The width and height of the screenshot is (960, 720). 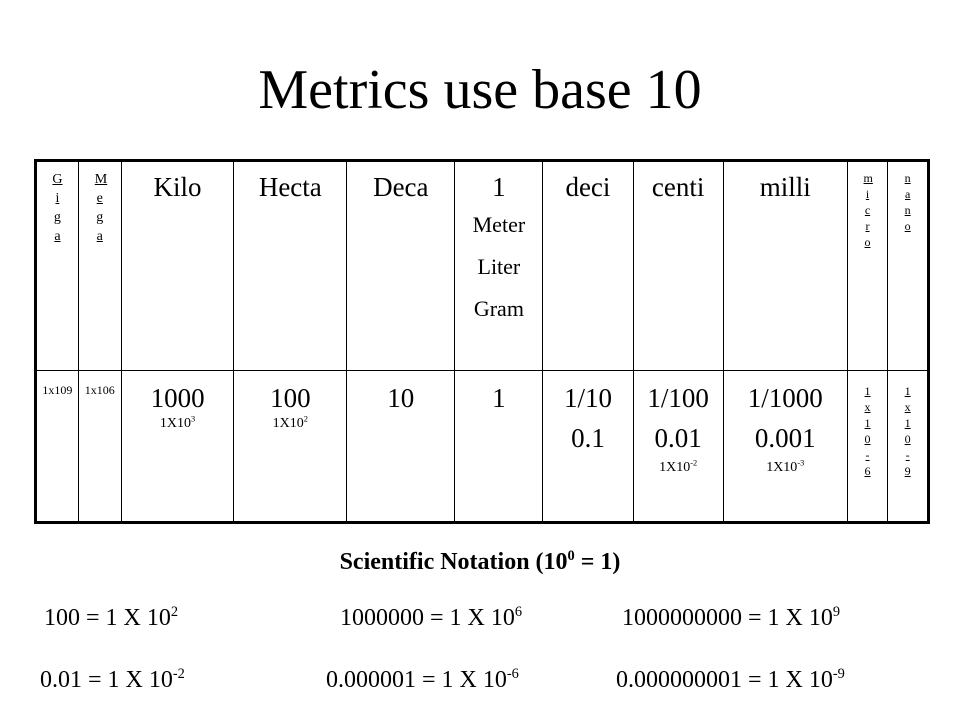 I want to click on prefix-mega: Mega, so click(x=101, y=208).